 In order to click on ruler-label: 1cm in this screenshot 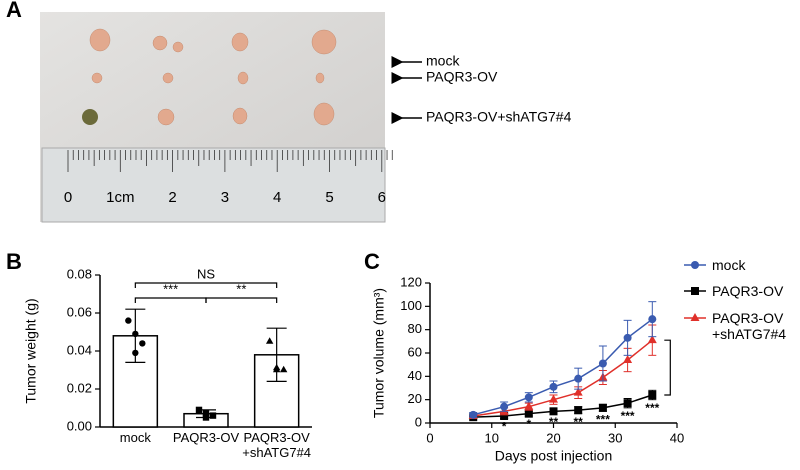, I will do `click(120, 197)`.